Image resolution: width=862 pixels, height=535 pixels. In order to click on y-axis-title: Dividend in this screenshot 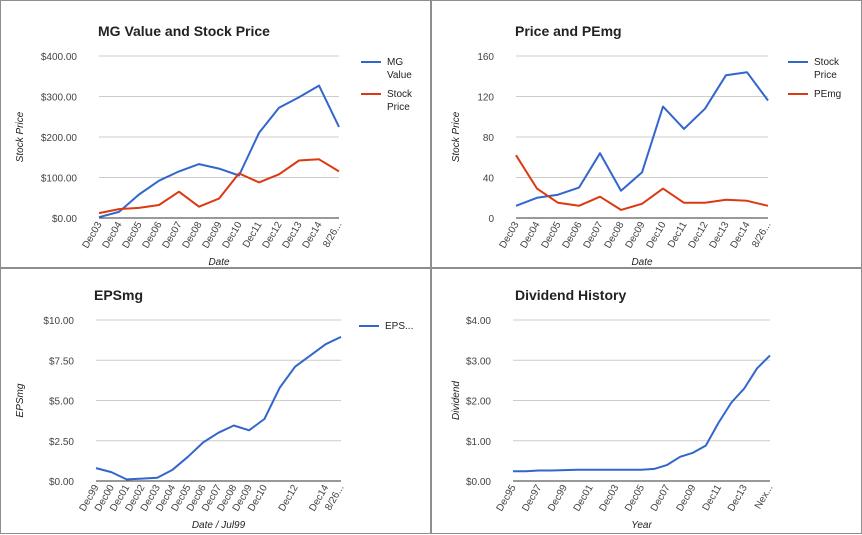, I will do `click(456, 400)`.